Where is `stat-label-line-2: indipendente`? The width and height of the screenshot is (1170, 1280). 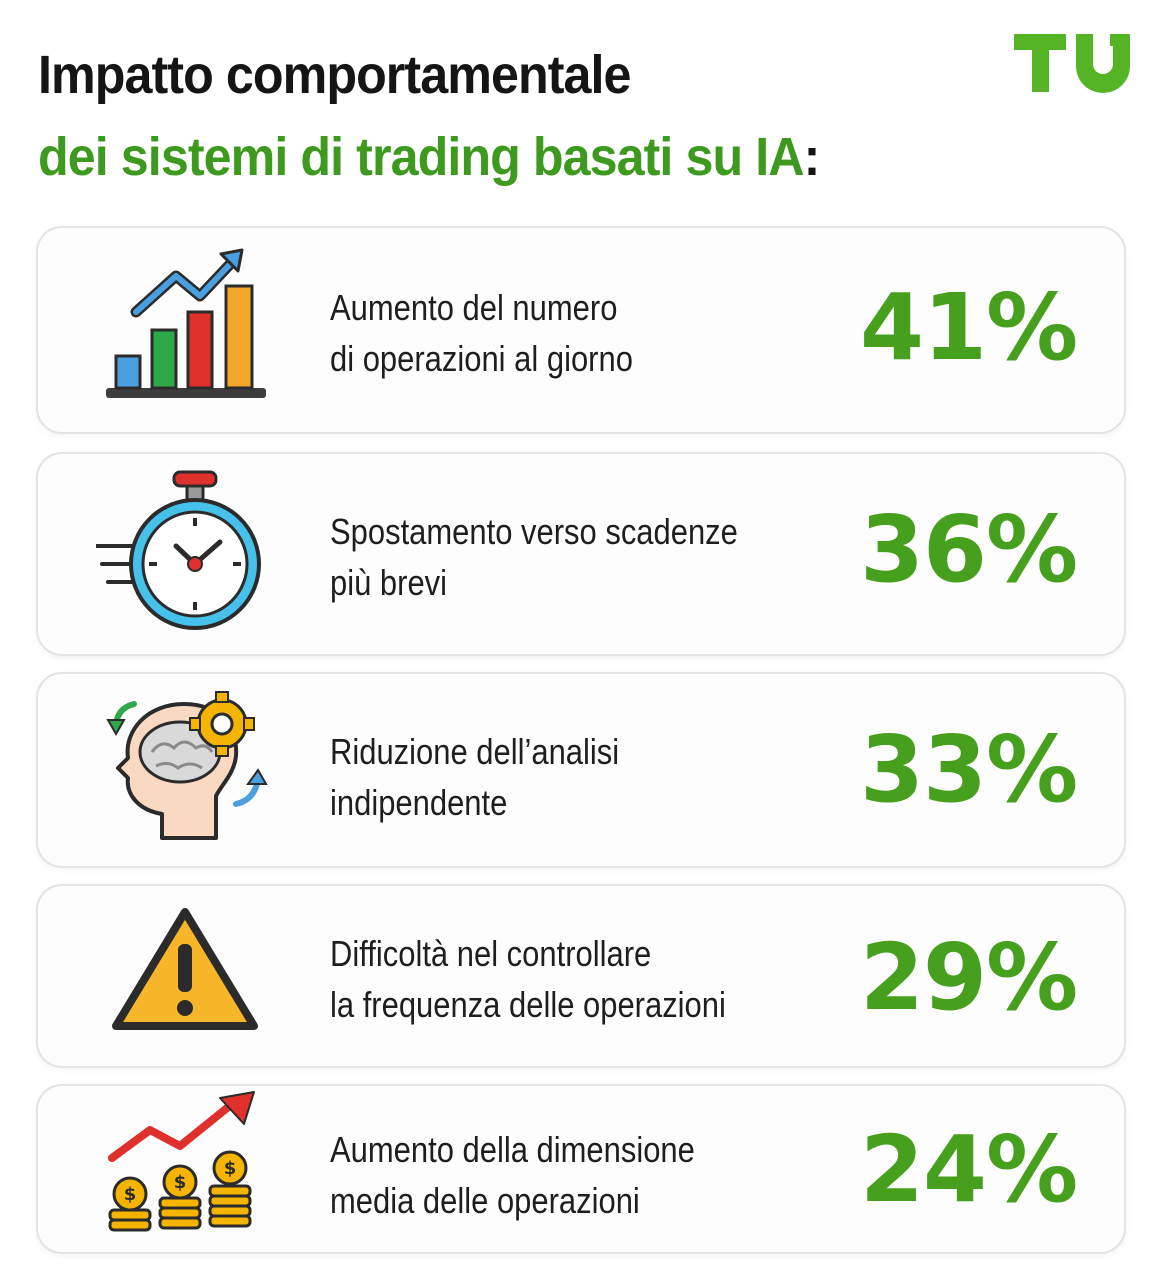
stat-label-line-2: indipendente is located at coordinates (419, 802).